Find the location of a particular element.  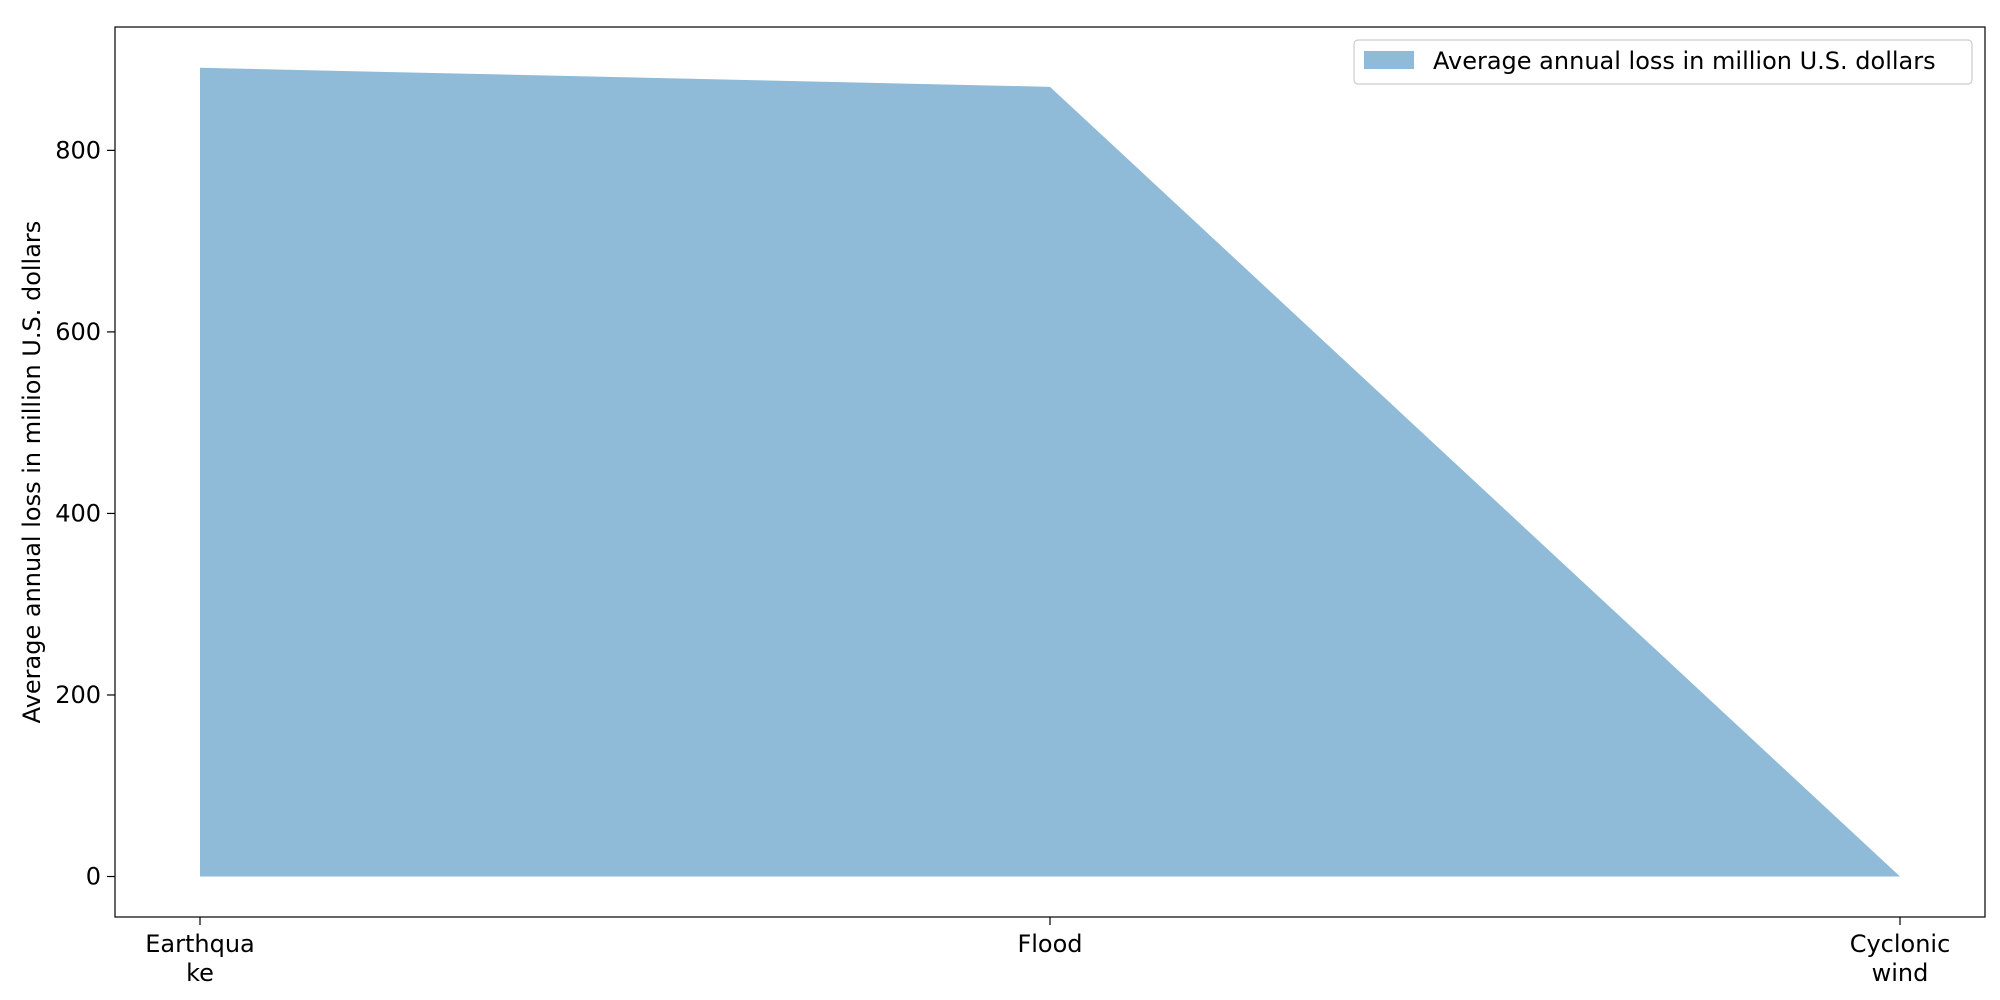

y-tick-label: 200 is located at coordinates (78, 695).